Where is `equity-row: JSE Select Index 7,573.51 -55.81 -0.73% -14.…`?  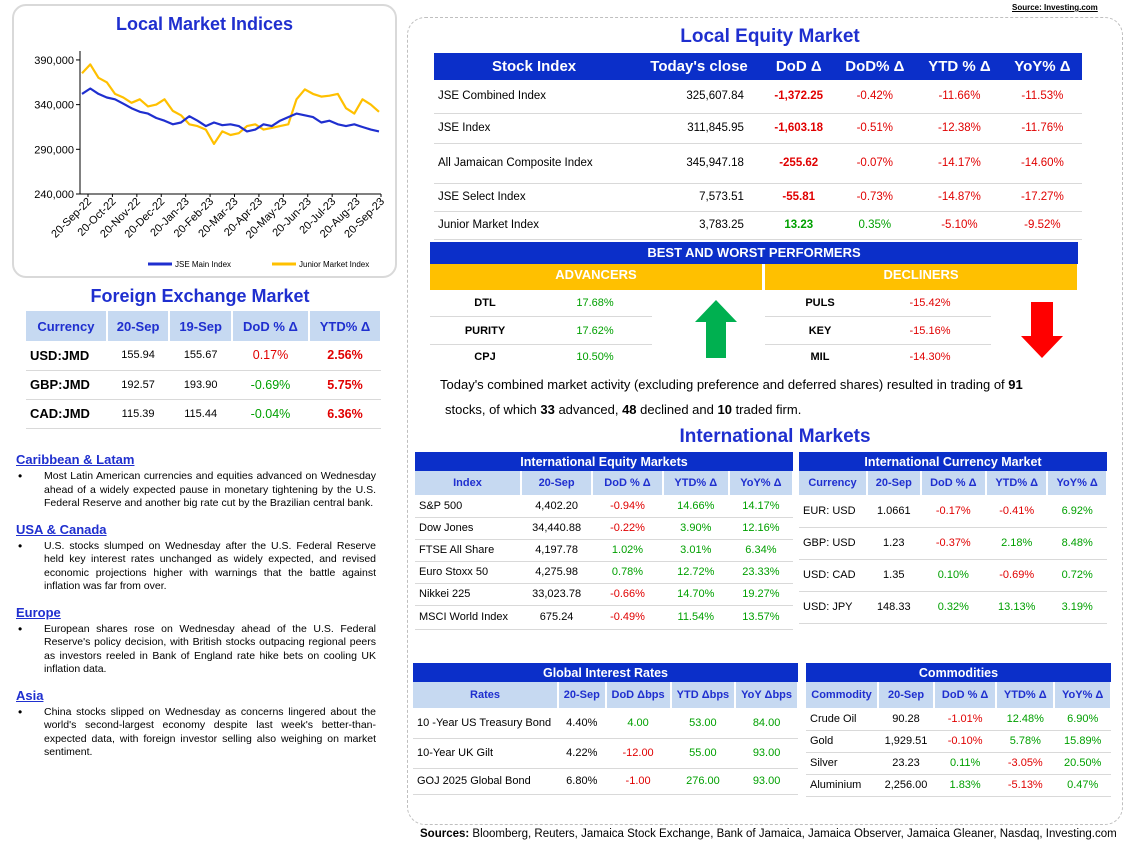
equity-row: JSE Select Index 7,573.51 -55.81 -0.73% -14.… is located at coordinates (758, 197).